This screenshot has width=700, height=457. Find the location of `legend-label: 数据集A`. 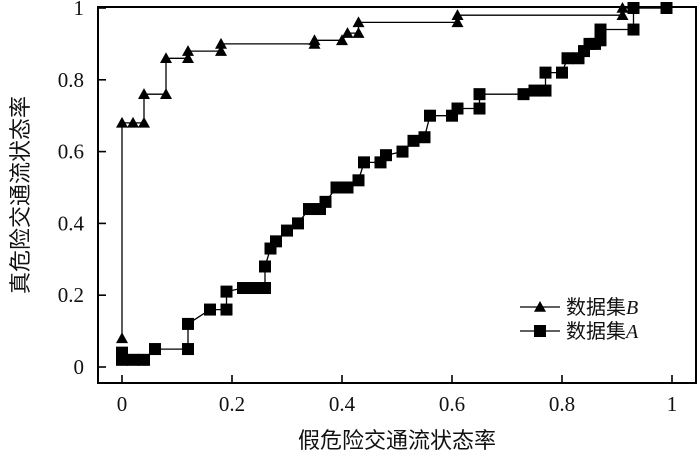

legend-label: 数据集A is located at coordinates (602, 331).